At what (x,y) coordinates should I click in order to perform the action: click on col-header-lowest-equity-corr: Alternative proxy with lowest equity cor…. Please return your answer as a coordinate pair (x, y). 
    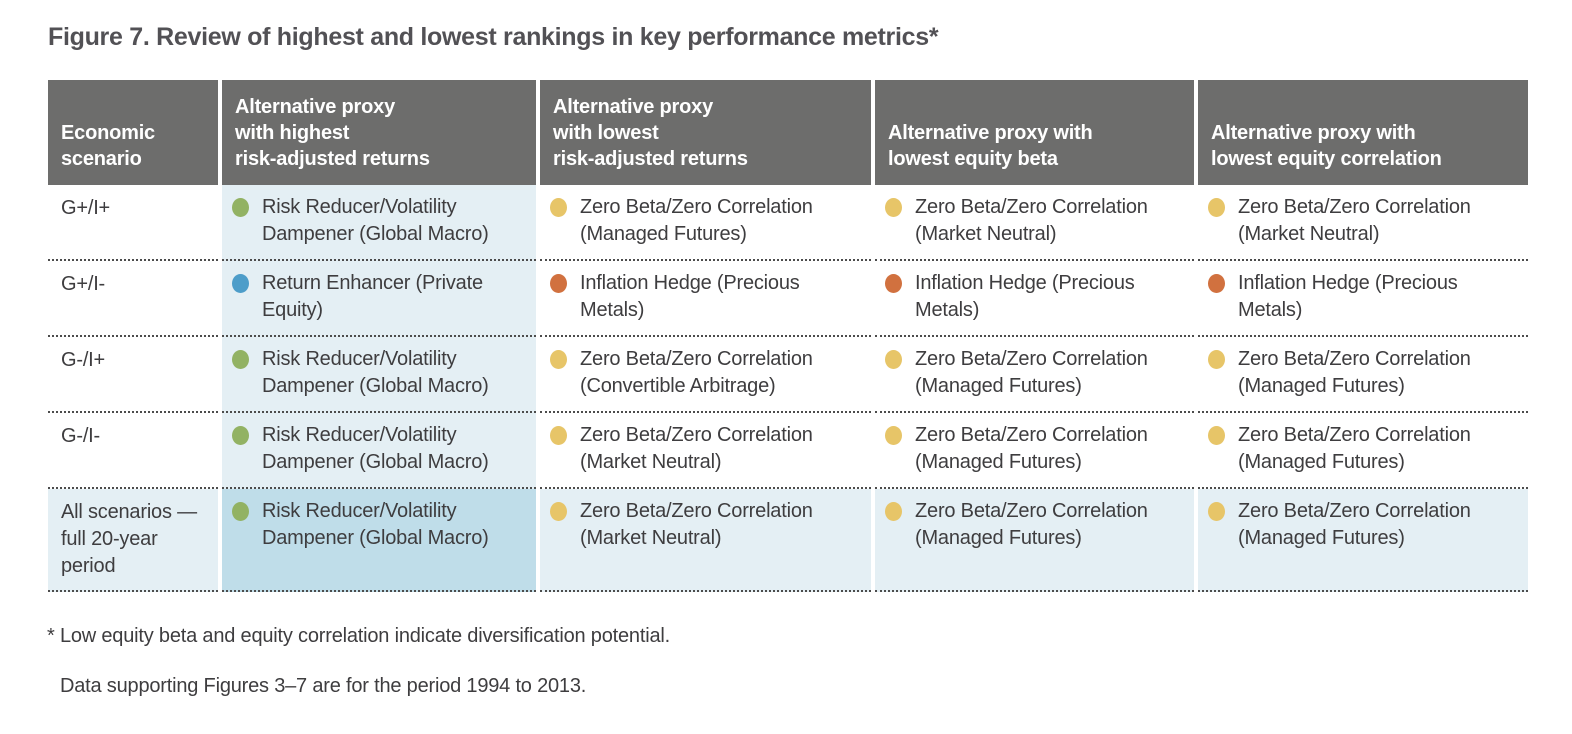
    Looking at the image, I should click on (1363, 132).